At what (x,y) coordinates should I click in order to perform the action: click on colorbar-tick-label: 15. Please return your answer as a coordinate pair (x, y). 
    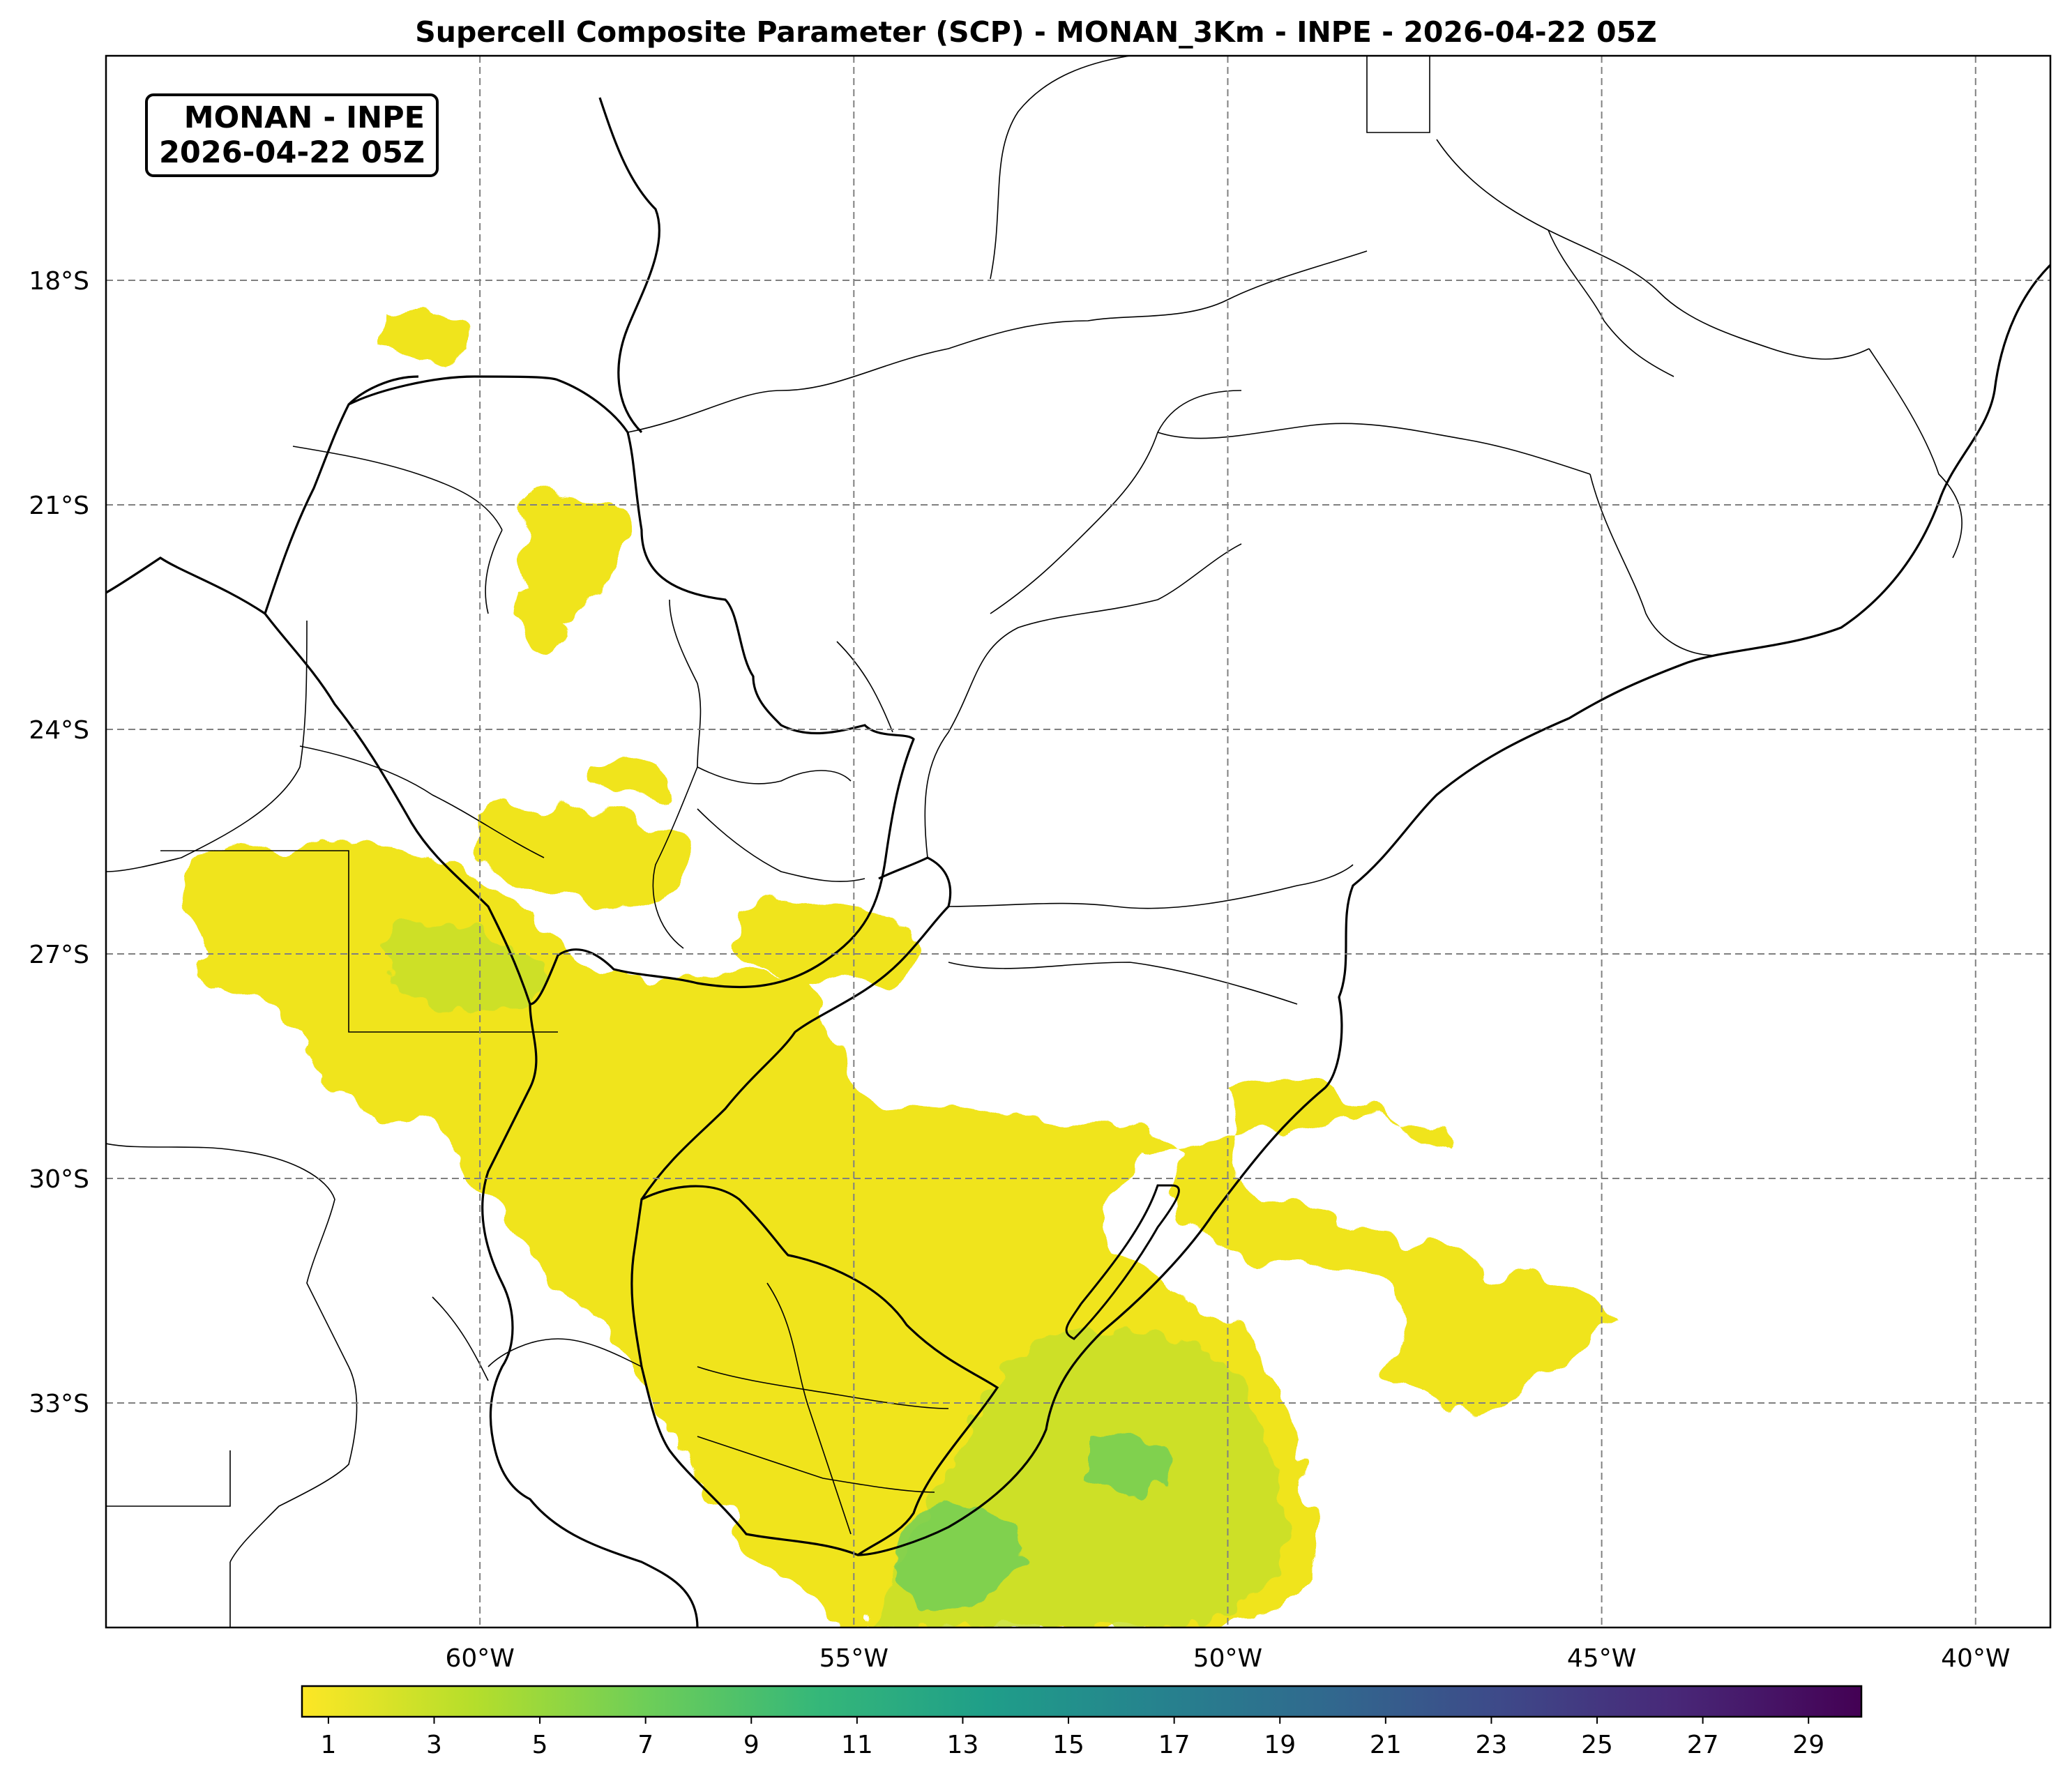
    Looking at the image, I should click on (1068, 1745).